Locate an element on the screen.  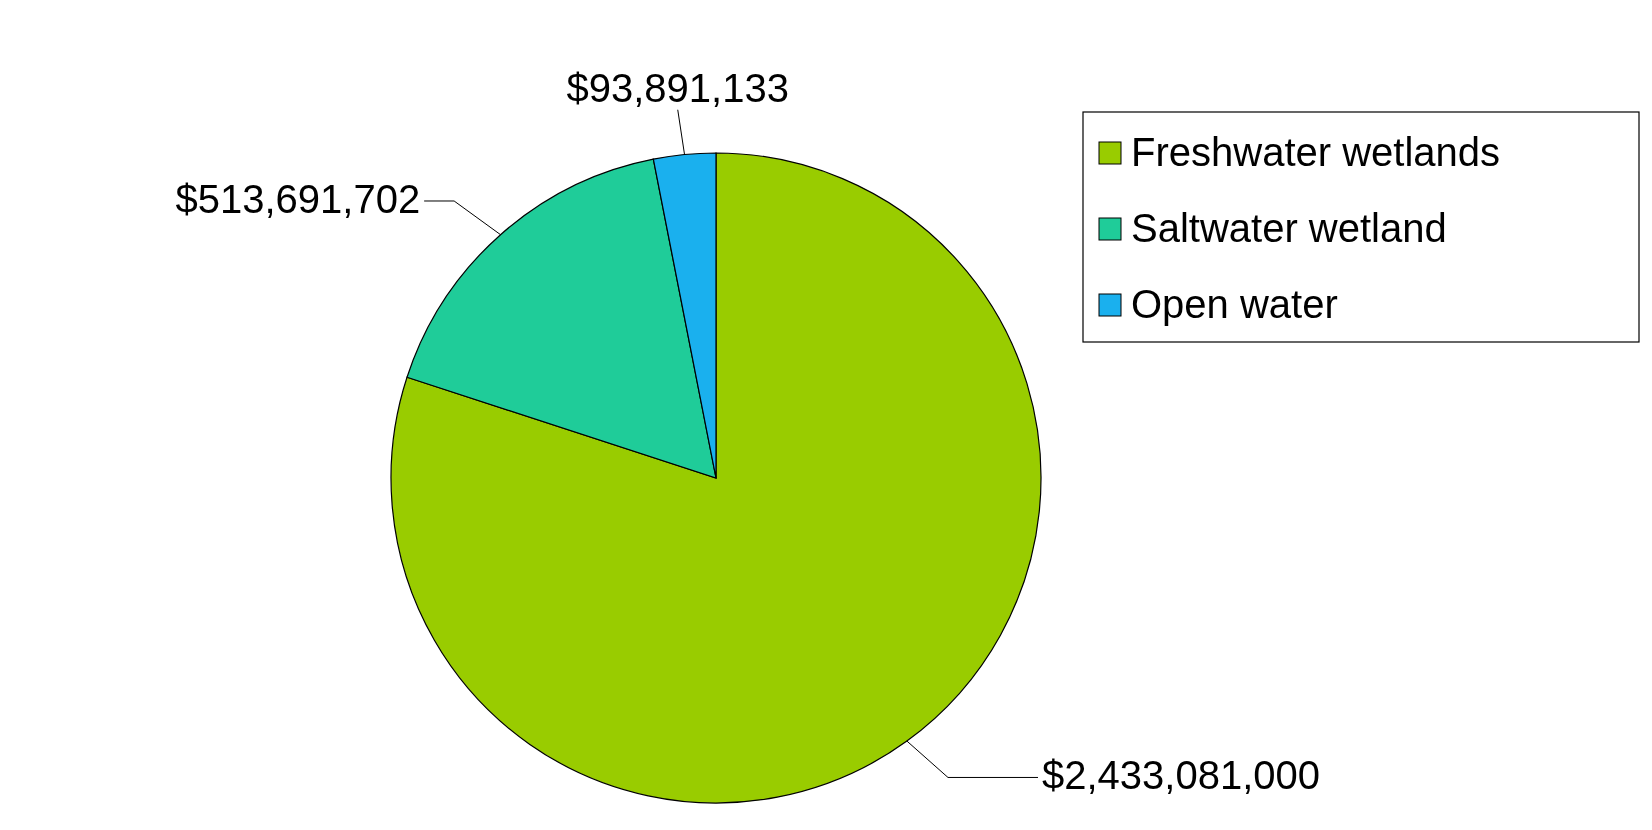
data-label: $513,691,702 is located at coordinates (298, 199).